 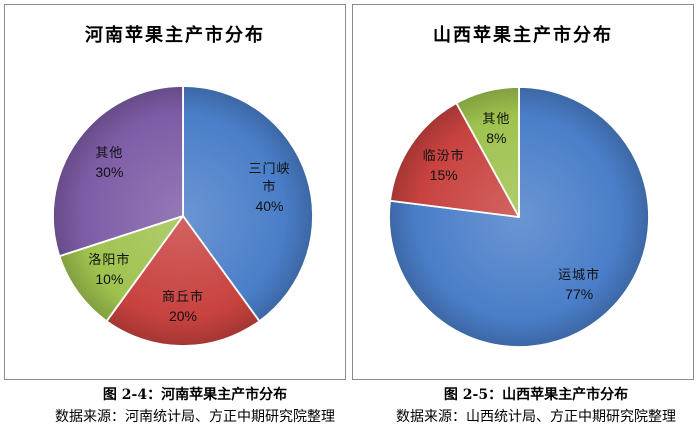 What do you see at coordinates (536, 417) in the screenshot?
I see `source-note: 数据来源：山西统计局、方正中期研究院整理` at bounding box center [536, 417].